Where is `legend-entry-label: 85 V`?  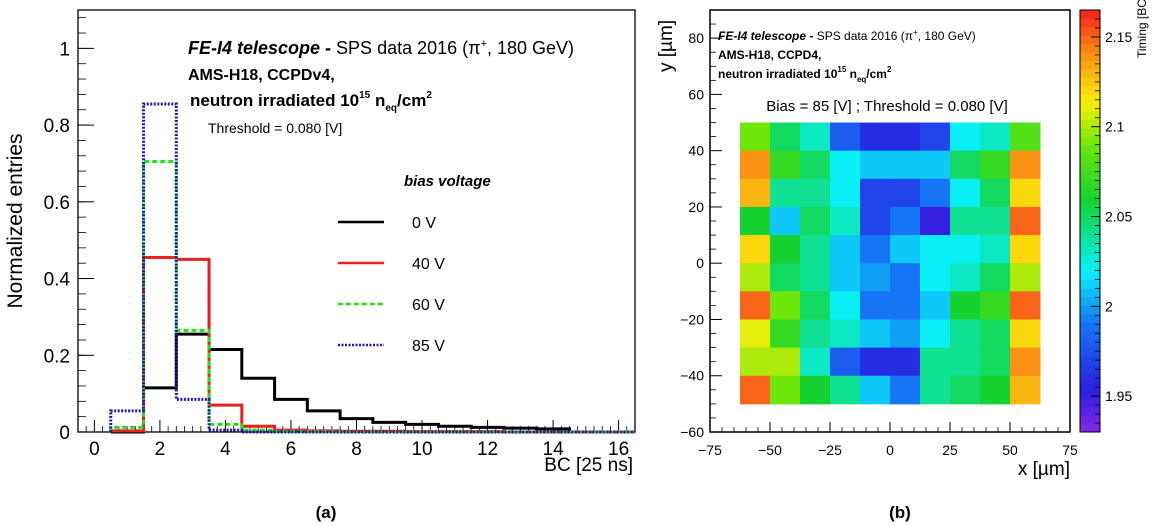
legend-entry-label: 85 V is located at coordinates (428, 346).